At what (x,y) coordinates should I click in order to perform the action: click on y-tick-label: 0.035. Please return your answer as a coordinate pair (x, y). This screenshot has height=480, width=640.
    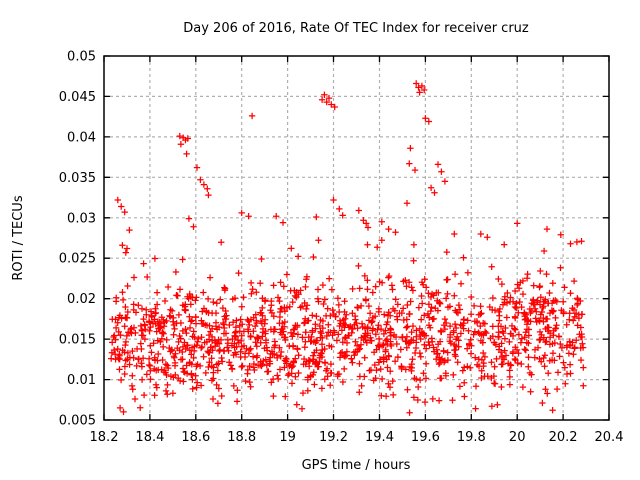
    Looking at the image, I should click on (77, 178).